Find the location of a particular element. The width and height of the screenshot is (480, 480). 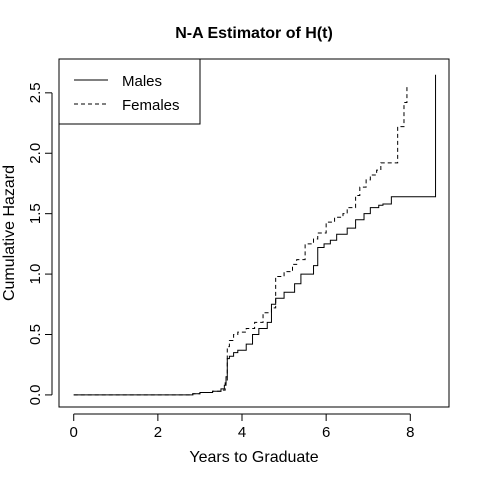

x-tick-label: 2 is located at coordinates (158, 432).